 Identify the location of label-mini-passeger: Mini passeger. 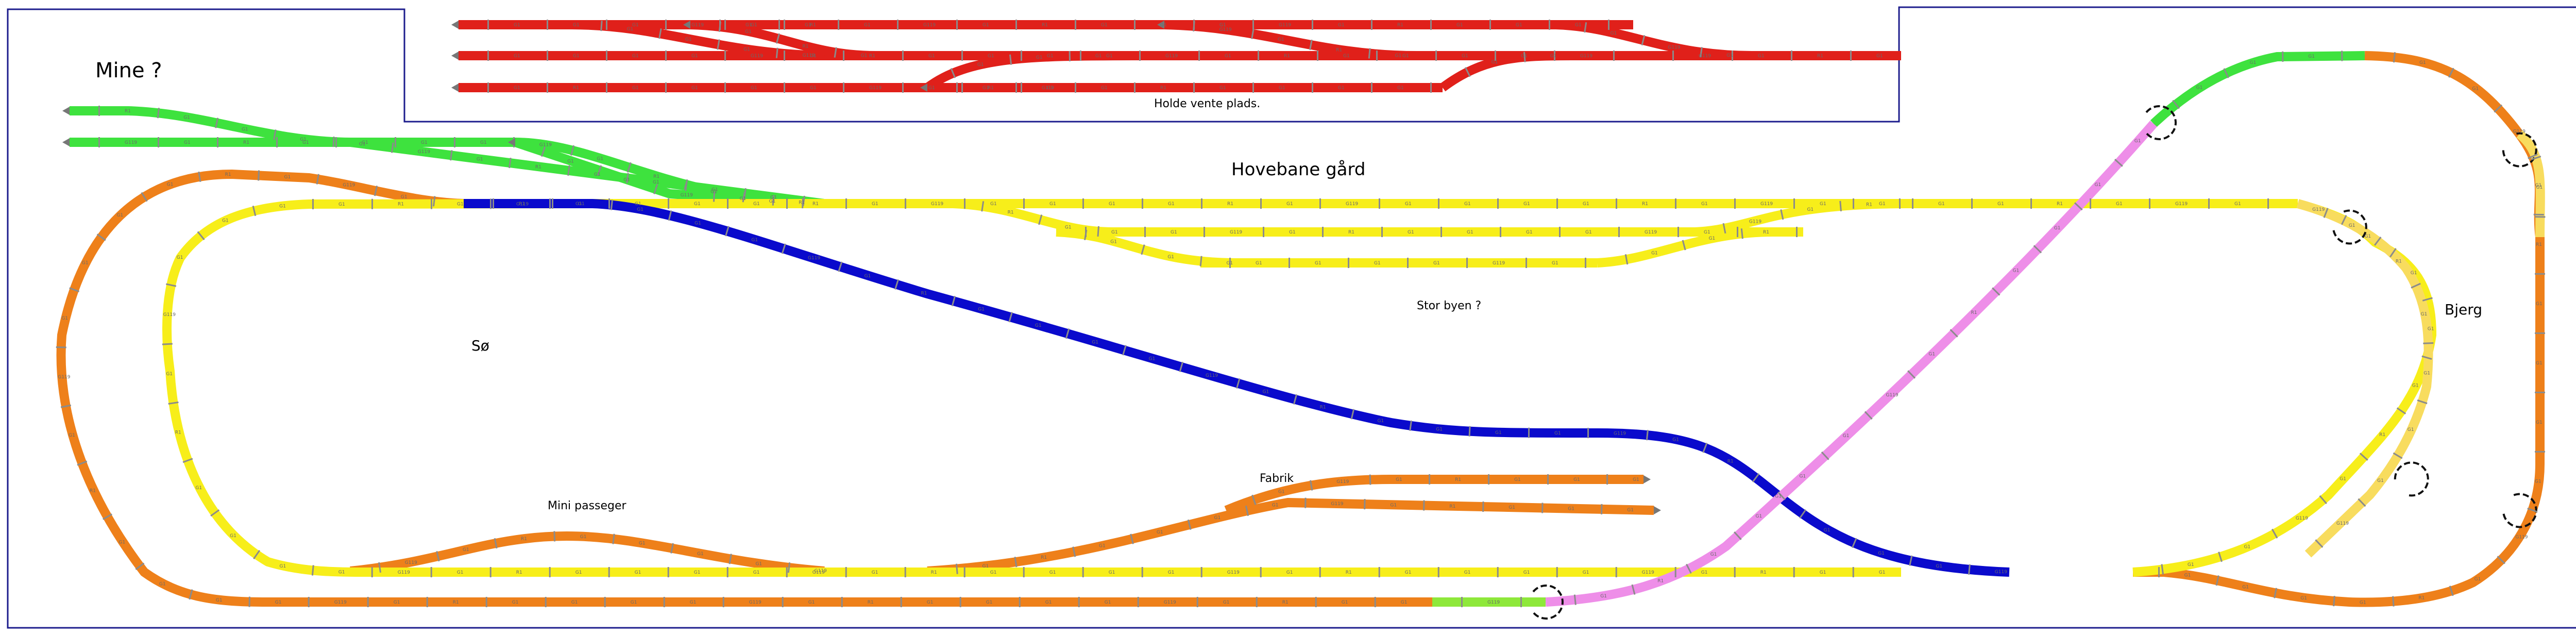
(587, 505).